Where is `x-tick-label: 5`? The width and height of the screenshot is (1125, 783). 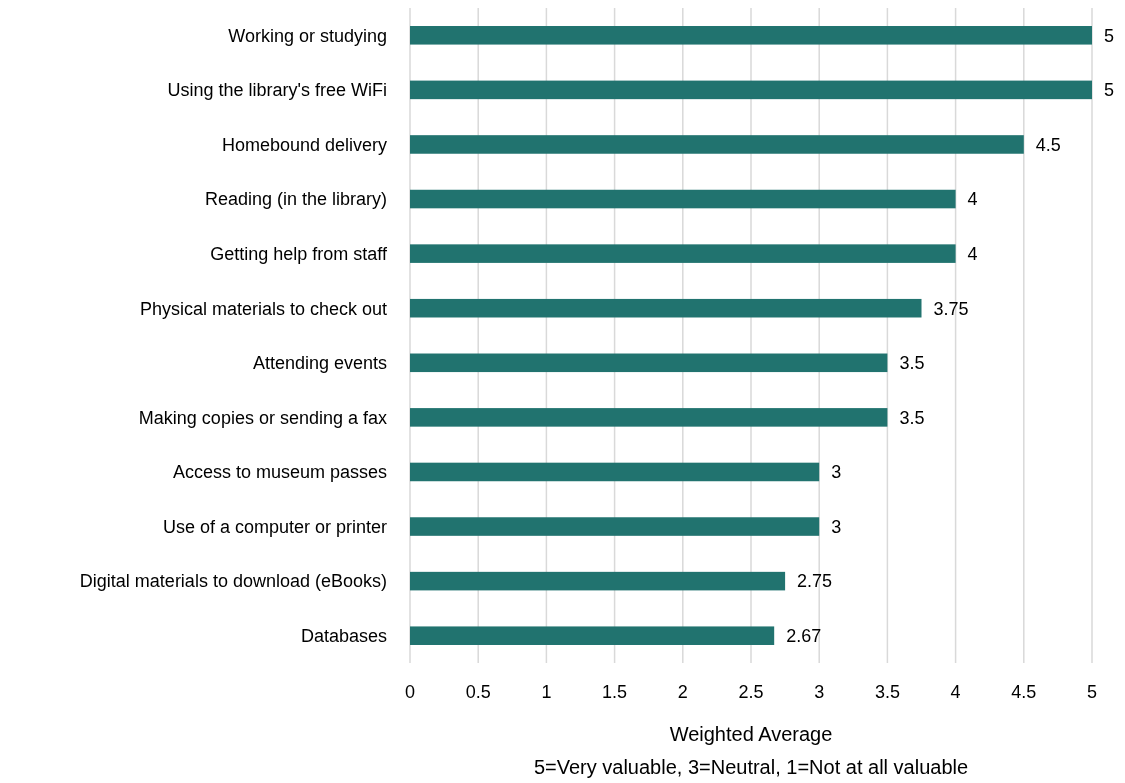 x-tick-label: 5 is located at coordinates (1092, 692).